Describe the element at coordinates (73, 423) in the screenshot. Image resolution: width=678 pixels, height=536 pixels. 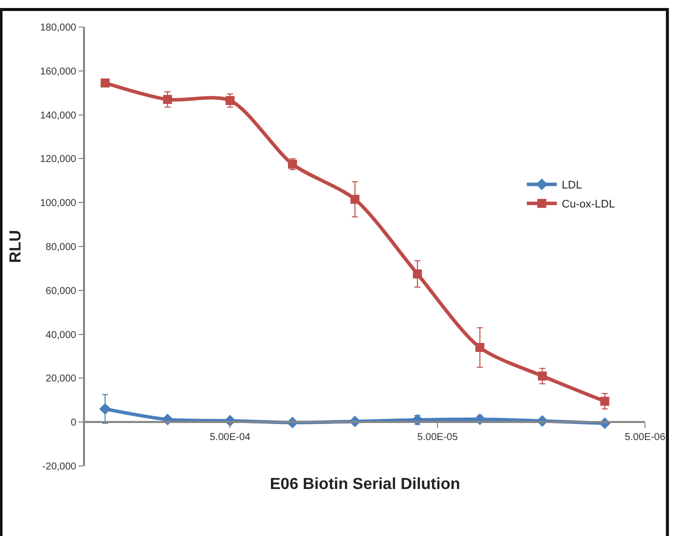
I see `y-tick-label: 0` at that location.